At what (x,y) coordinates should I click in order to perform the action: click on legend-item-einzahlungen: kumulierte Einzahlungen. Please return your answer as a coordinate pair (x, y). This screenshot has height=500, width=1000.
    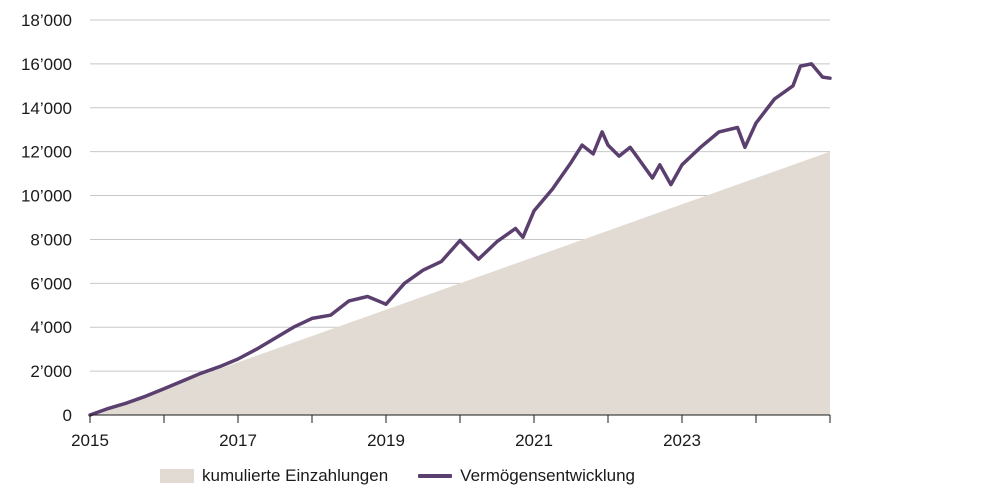
    Looking at the image, I should click on (274, 476).